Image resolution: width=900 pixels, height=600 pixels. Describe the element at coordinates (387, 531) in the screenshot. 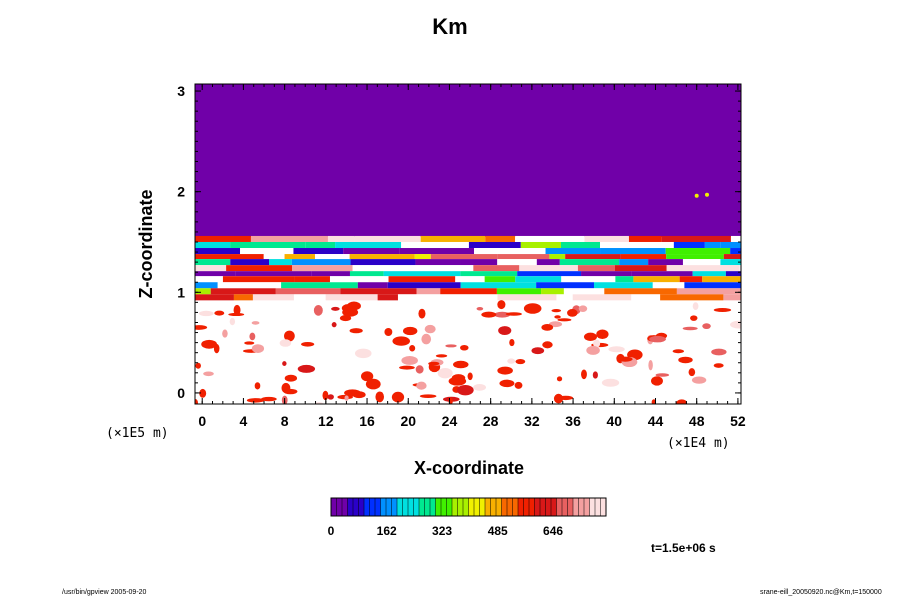

I see `colorbar-tick-label: 162` at that location.